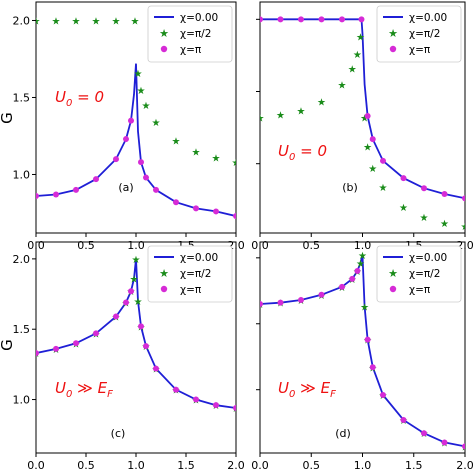  What do you see at coordinates (22, 259) in the screenshot?
I see `y-tick-label: 2.0` at bounding box center [22, 259].